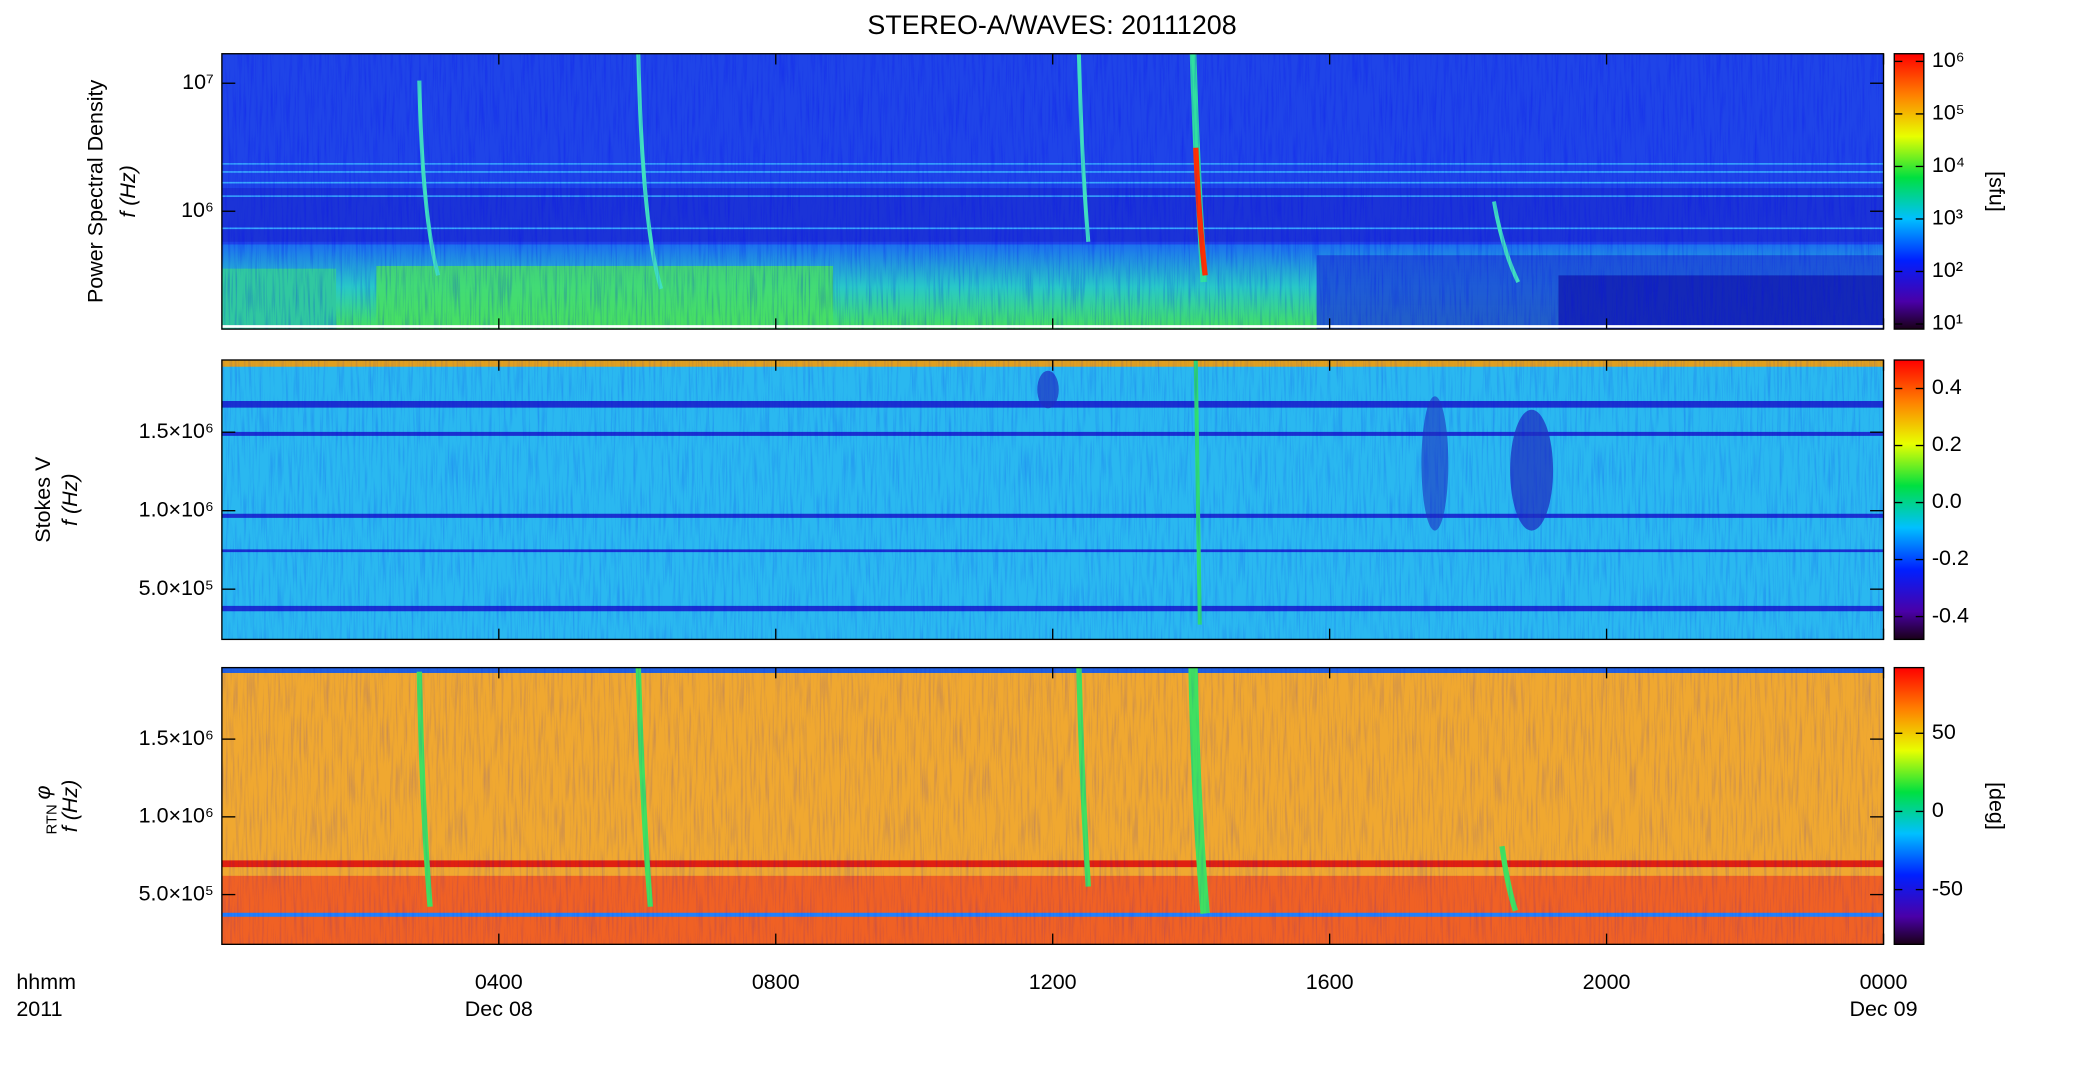  I want to click on y-axis-label: Stokes V, so click(43, 499).